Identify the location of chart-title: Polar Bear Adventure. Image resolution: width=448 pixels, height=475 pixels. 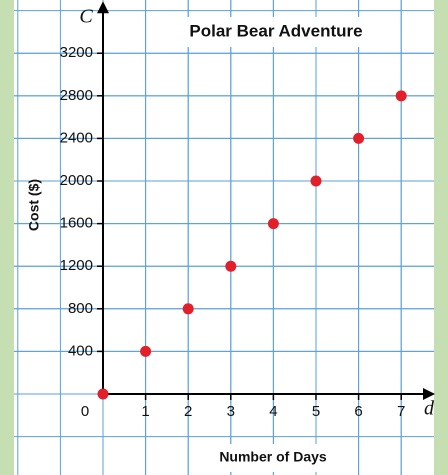
(275, 30).